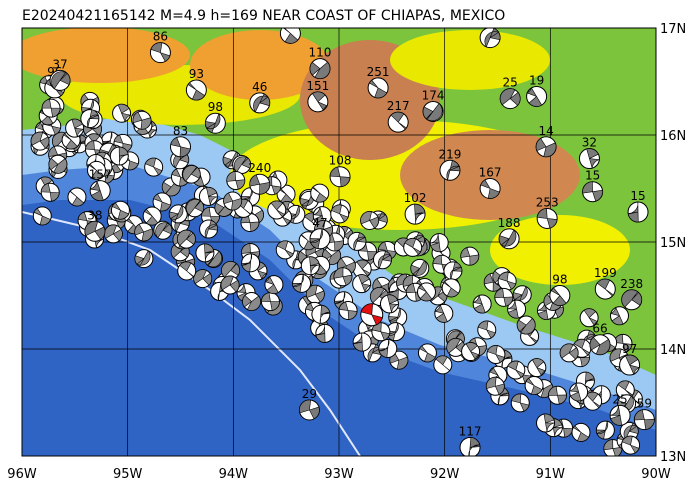 This screenshot has height=494, width=695. What do you see at coordinates (644, 404) in the screenshot?
I see `depth-label: 59` at bounding box center [644, 404].